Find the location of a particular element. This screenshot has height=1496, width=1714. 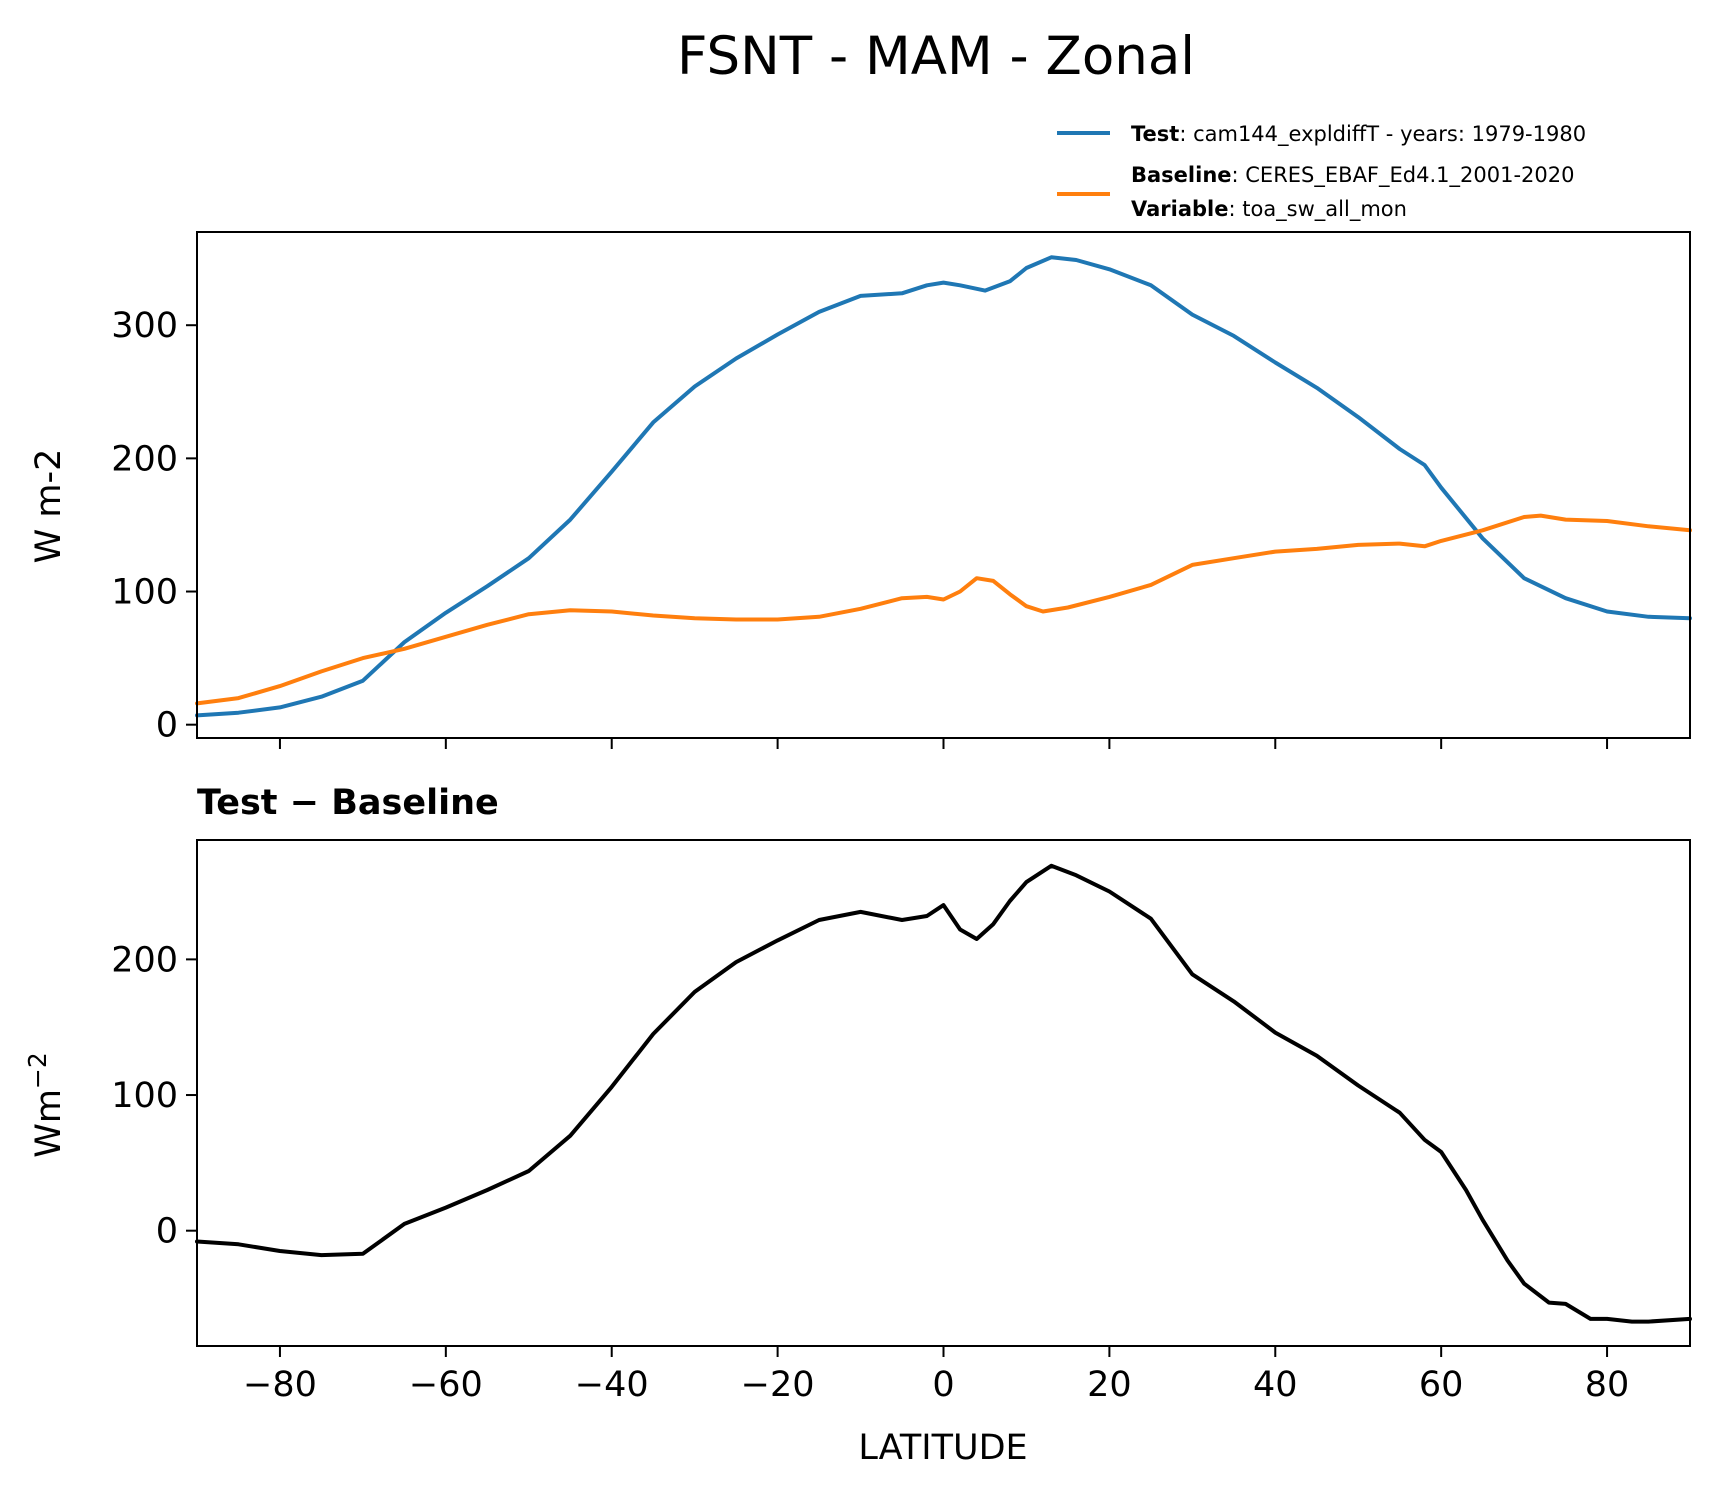

bottom-x-tick-label: 20 is located at coordinates (1109, 1385).